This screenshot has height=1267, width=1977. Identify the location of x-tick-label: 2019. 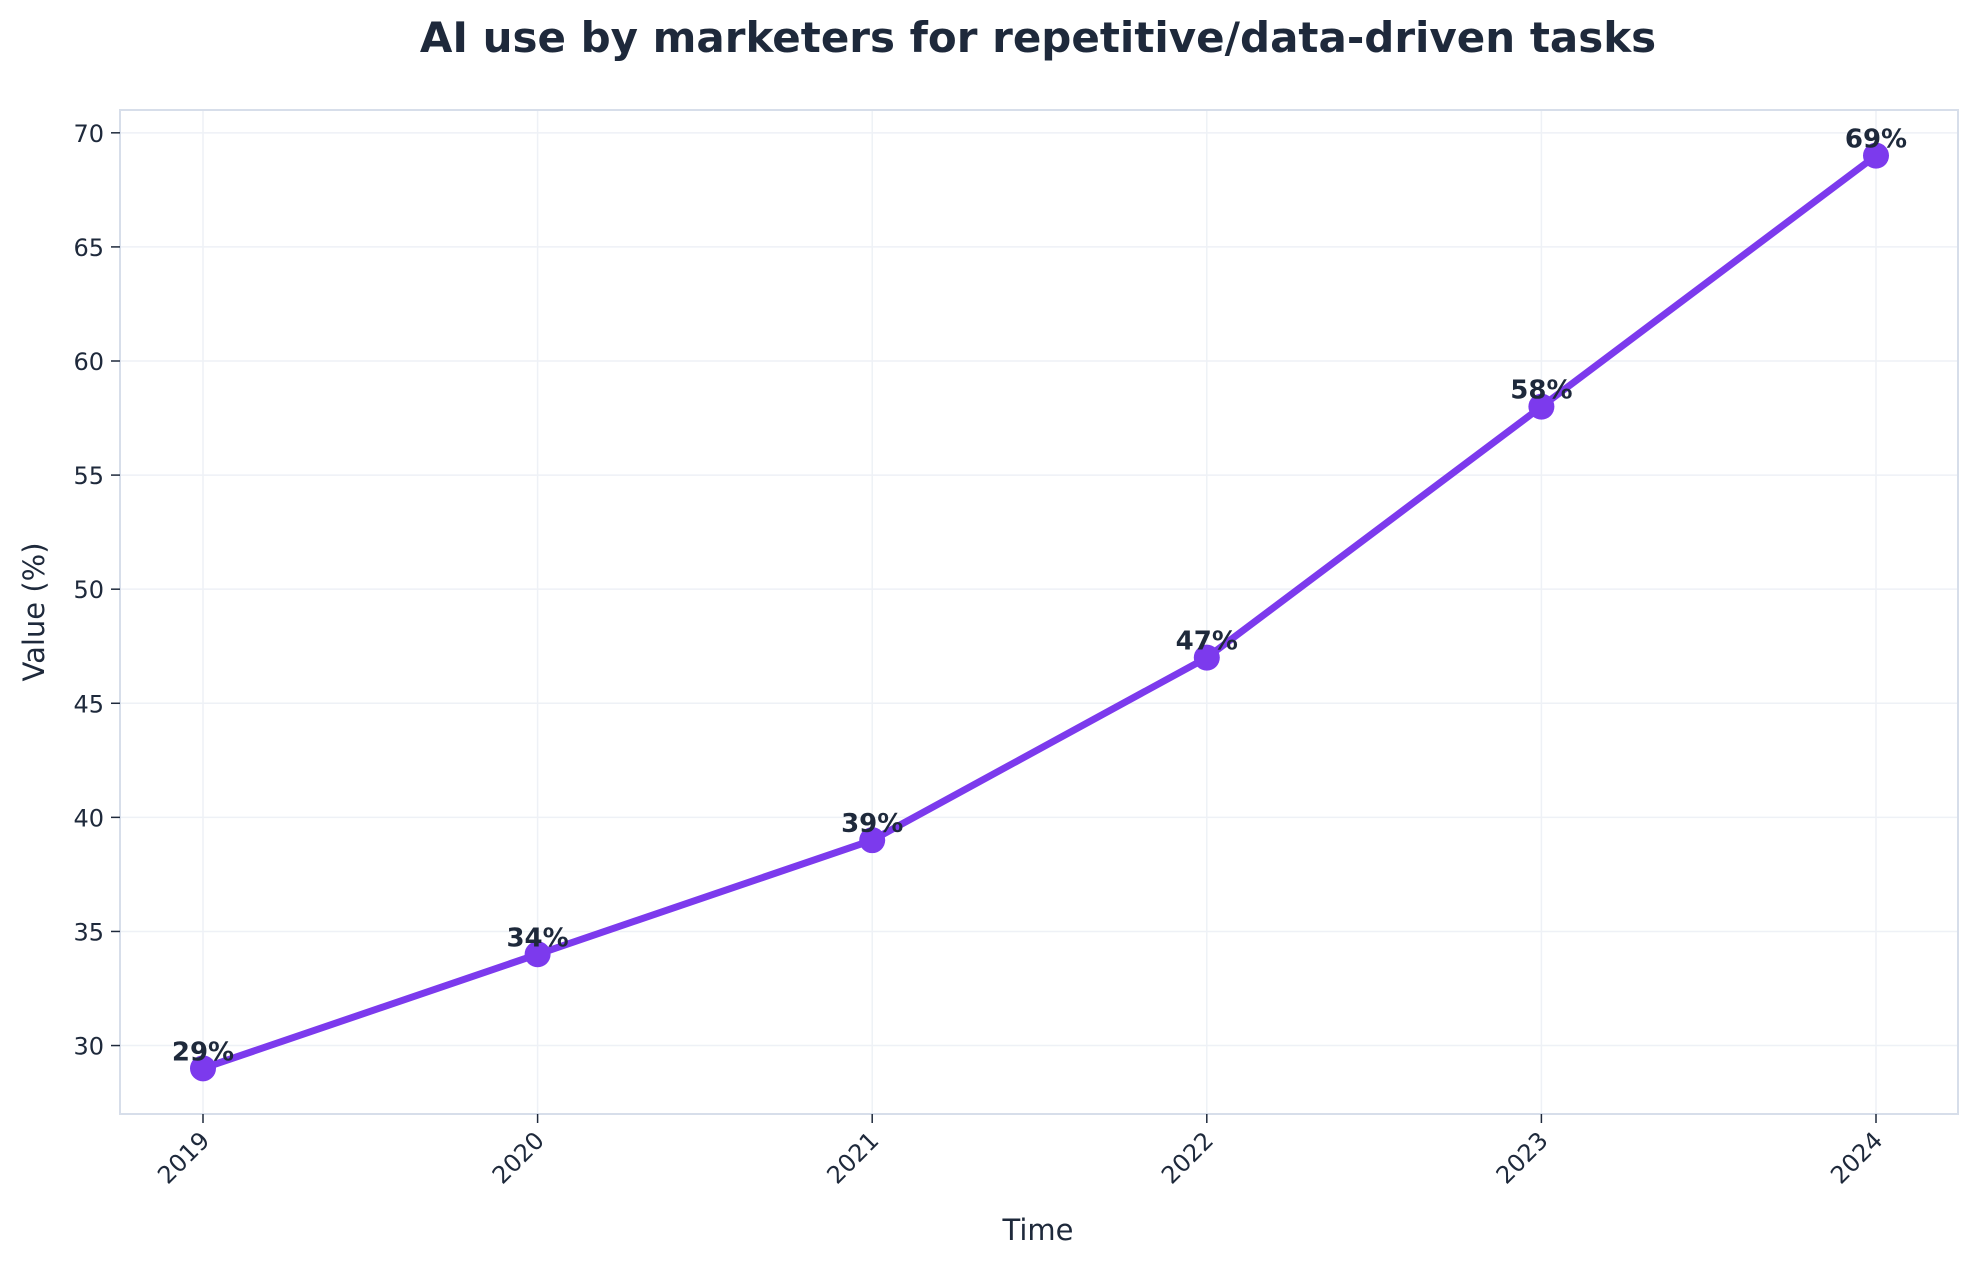
(183, 1157).